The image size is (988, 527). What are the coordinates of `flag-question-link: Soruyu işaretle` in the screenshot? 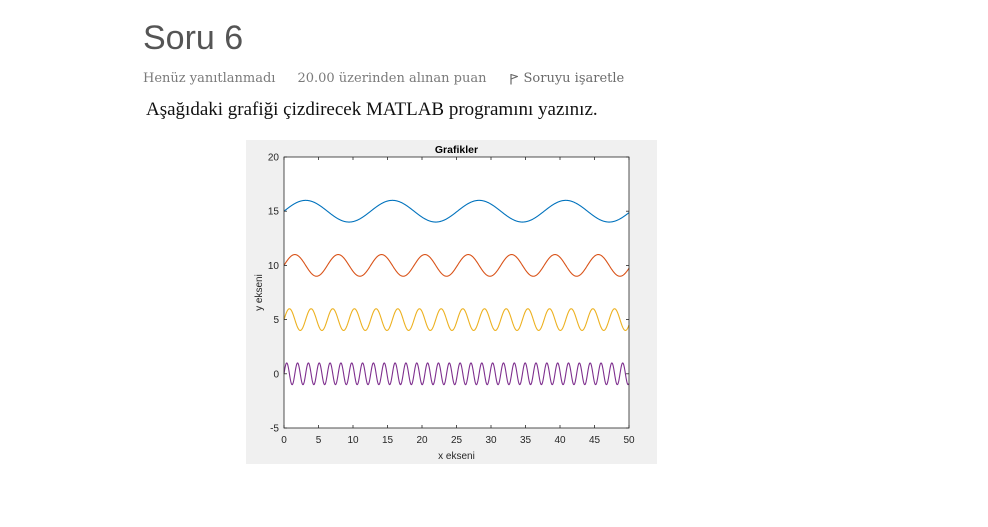 It's located at (567, 78).